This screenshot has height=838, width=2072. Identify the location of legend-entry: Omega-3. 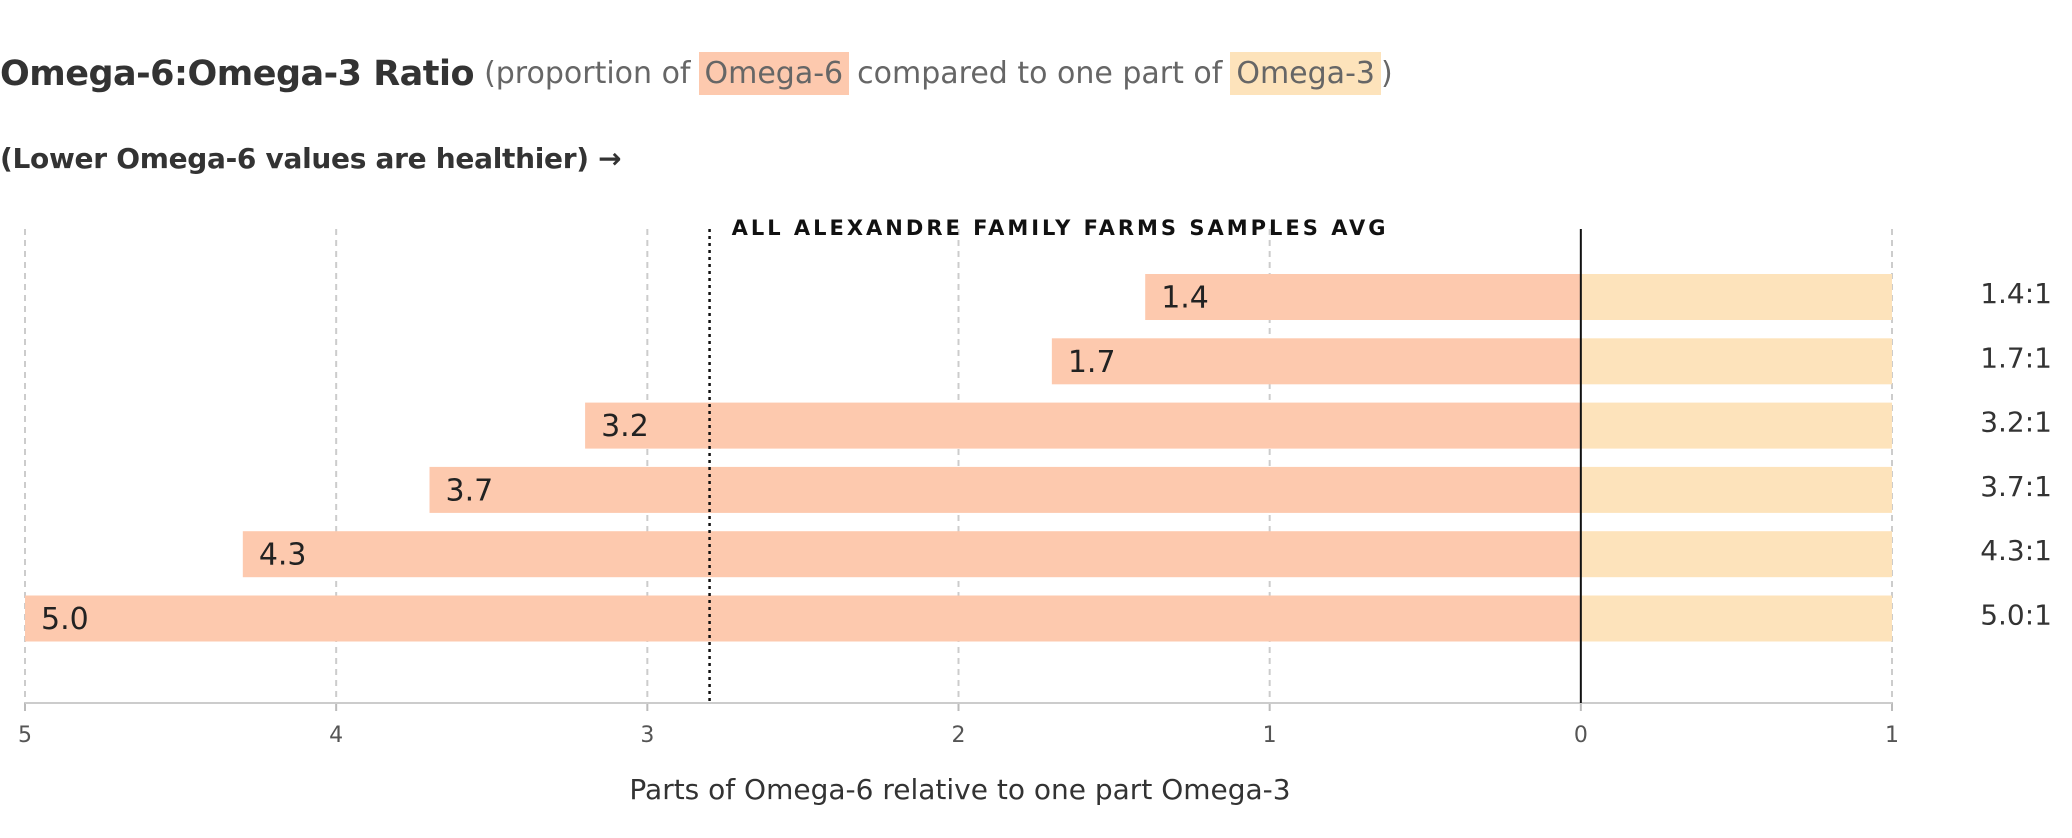
(1305, 73).